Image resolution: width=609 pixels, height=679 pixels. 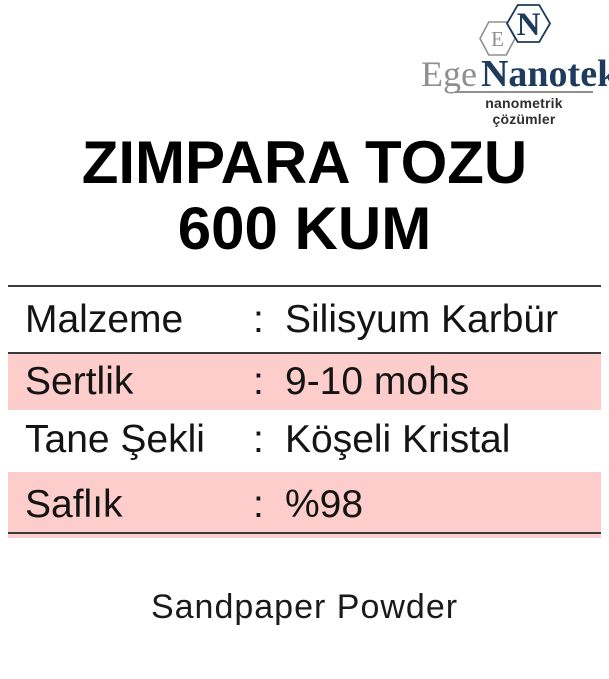 What do you see at coordinates (524, 92) in the screenshot?
I see `brand-divider` at bounding box center [524, 92].